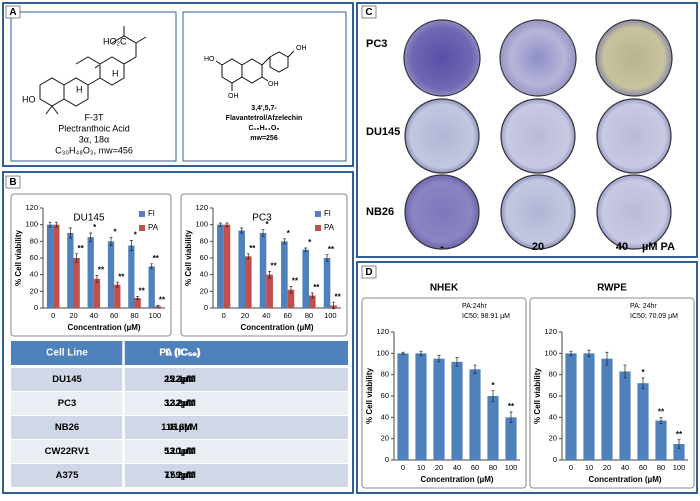  Describe the element at coordinates (403, 467) in the screenshot. I see `x-tick-label: 0` at that location.